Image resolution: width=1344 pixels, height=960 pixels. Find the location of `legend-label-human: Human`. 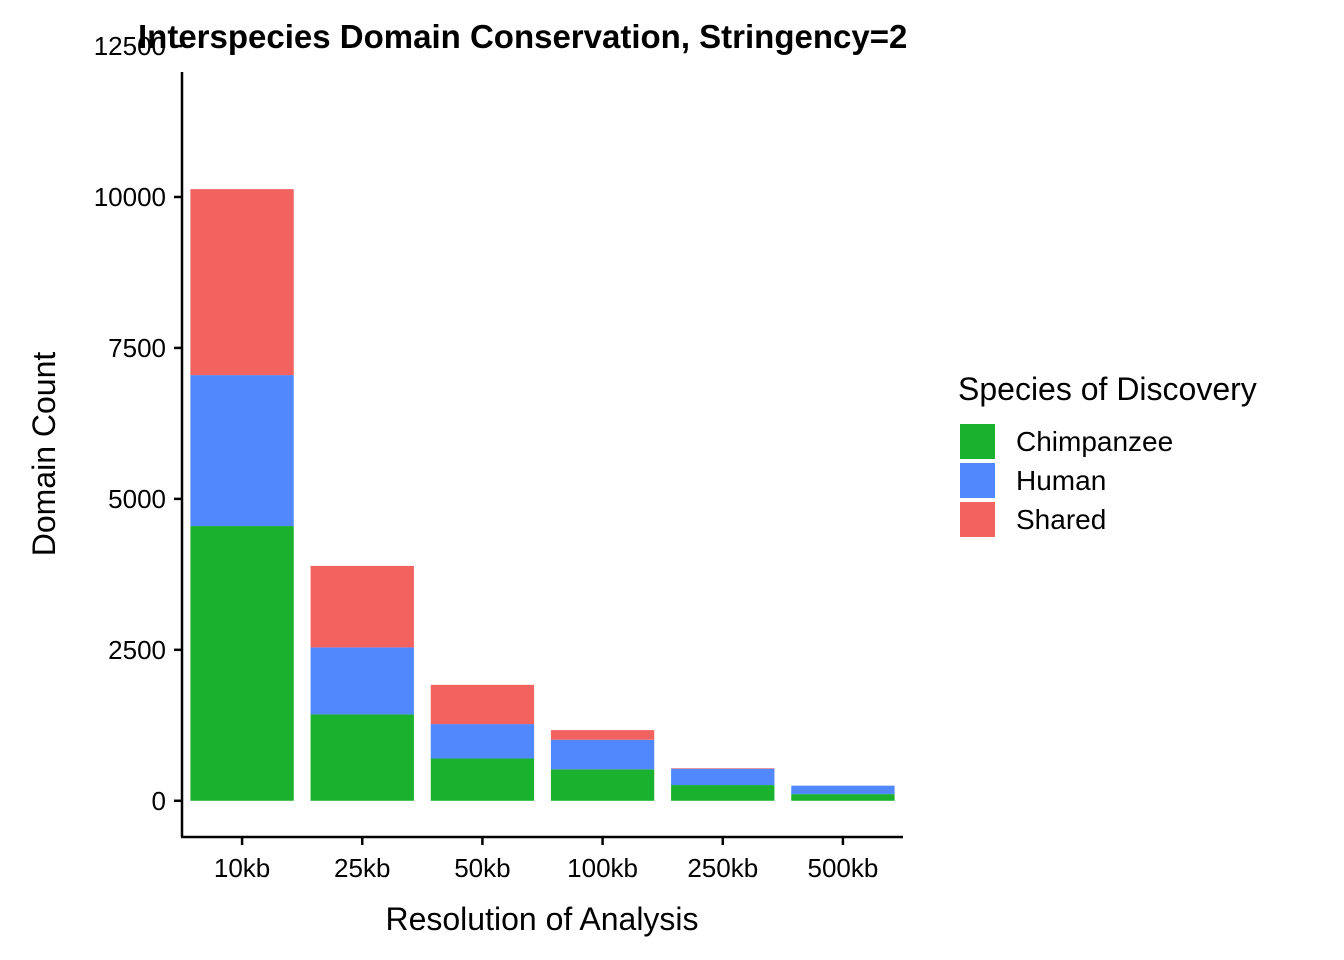

legend-label-human: Human is located at coordinates (1061, 480).